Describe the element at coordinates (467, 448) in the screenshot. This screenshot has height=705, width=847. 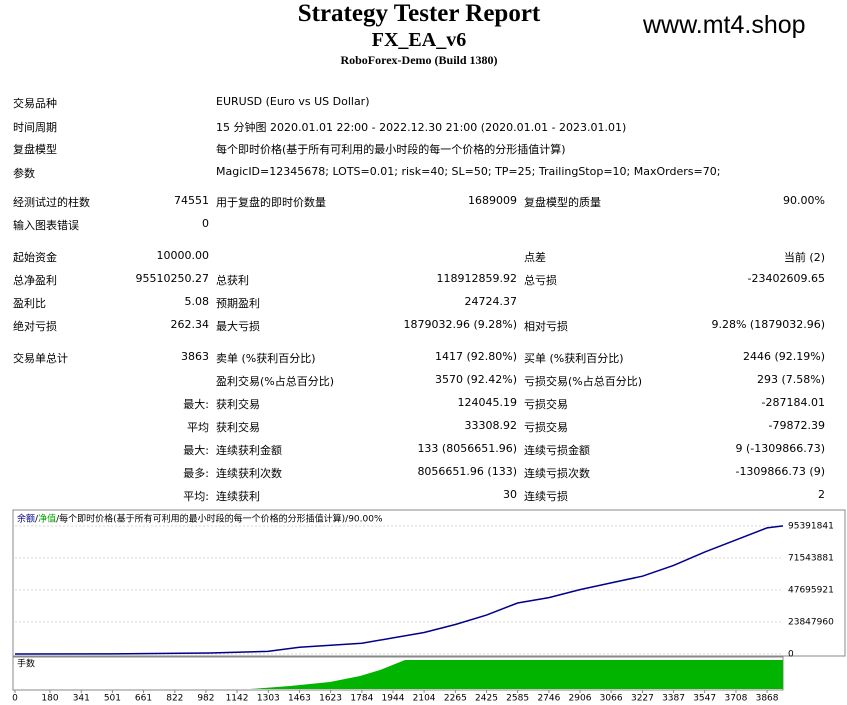
I see `stat-value: 133 (8056651.96)` at that location.